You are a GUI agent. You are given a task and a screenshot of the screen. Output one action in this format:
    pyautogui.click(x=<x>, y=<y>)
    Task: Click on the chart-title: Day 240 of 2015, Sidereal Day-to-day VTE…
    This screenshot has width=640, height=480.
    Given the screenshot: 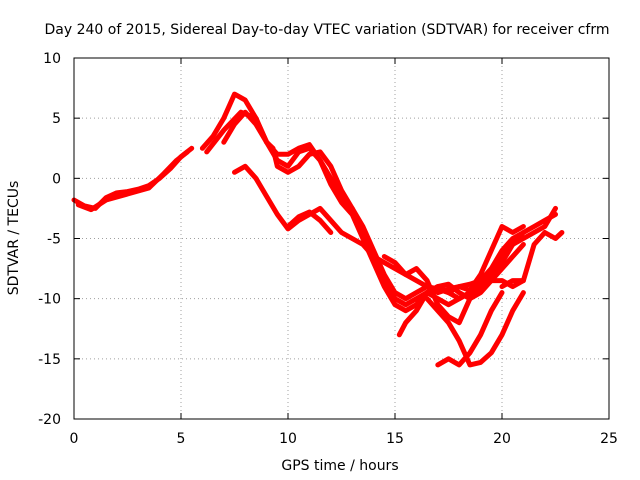 What is the action you would take?
    pyautogui.click(x=327, y=30)
    